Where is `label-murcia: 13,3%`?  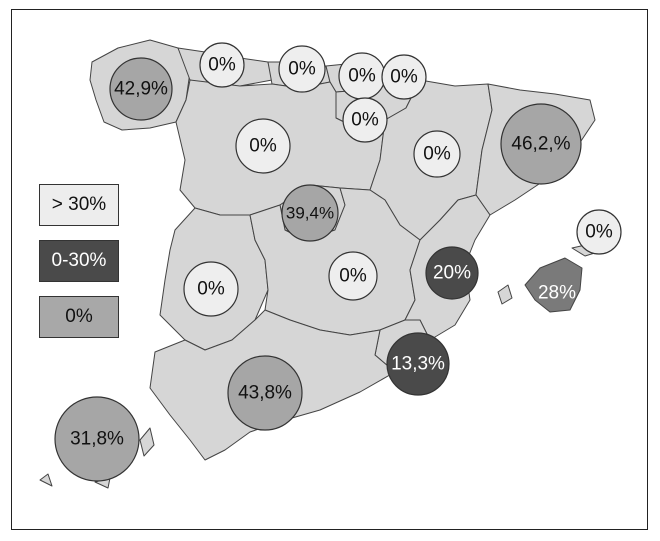
label-murcia: 13,3% is located at coordinates (418, 364).